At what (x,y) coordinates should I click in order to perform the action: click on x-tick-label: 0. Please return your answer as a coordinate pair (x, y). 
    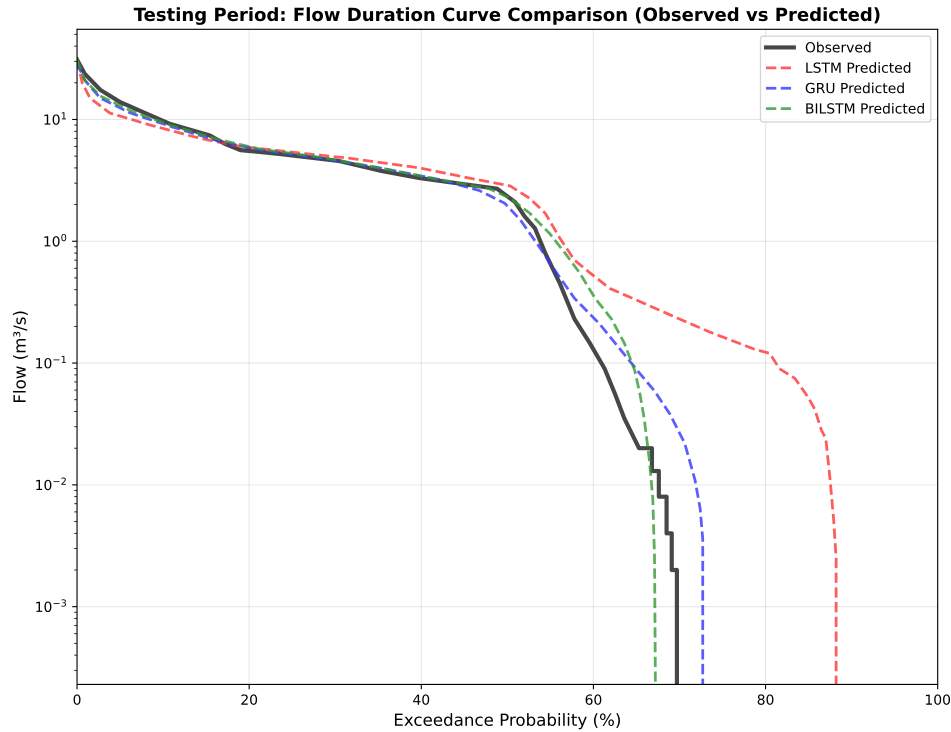
    Looking at the image, I should click on (77, 699).